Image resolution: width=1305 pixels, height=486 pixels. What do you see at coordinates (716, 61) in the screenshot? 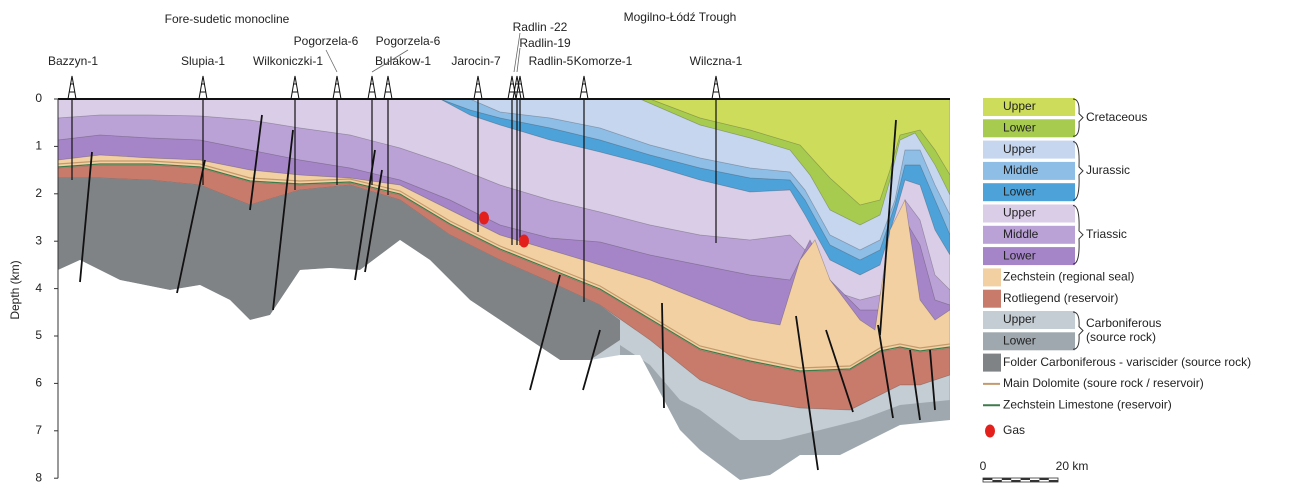
I see `well-label: Wilczna-1` at bounding box center [716, 61].